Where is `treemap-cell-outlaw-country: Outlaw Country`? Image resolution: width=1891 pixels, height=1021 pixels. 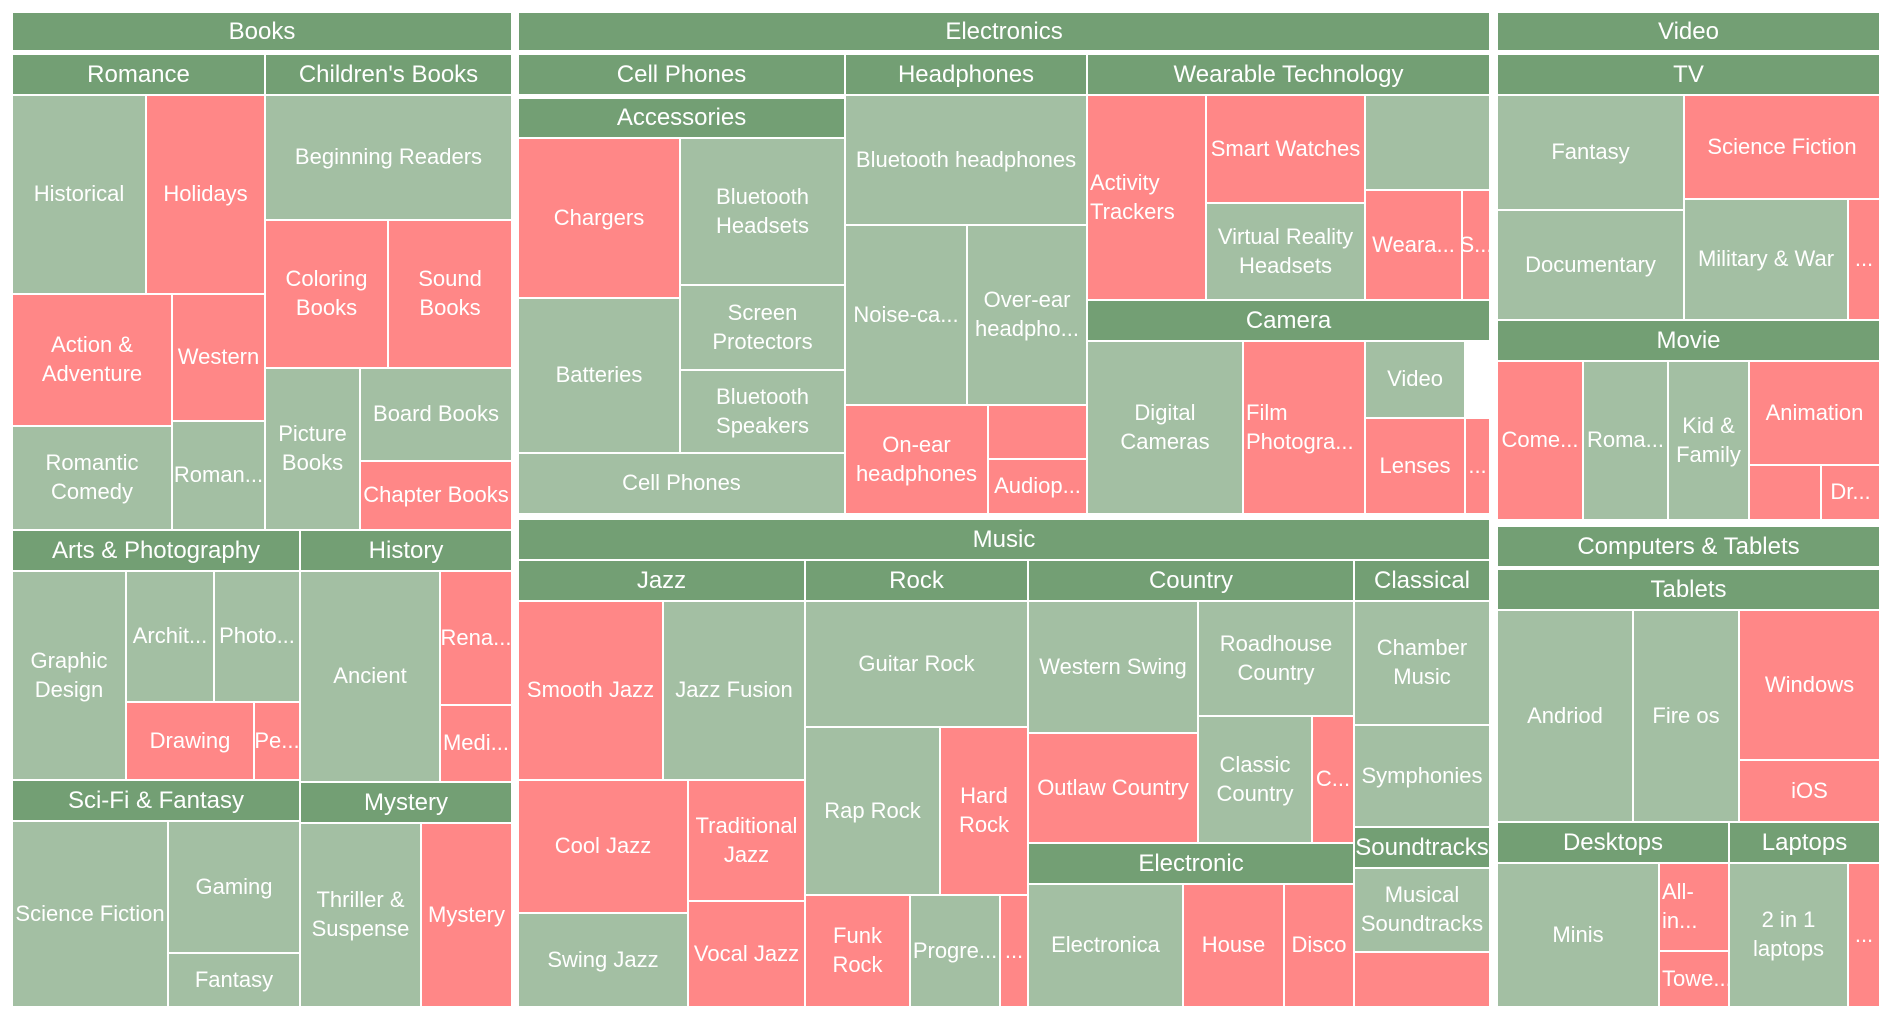 treemap-cell-outlaw-country: Outlaw Country is located at coordinates (1113, 788).